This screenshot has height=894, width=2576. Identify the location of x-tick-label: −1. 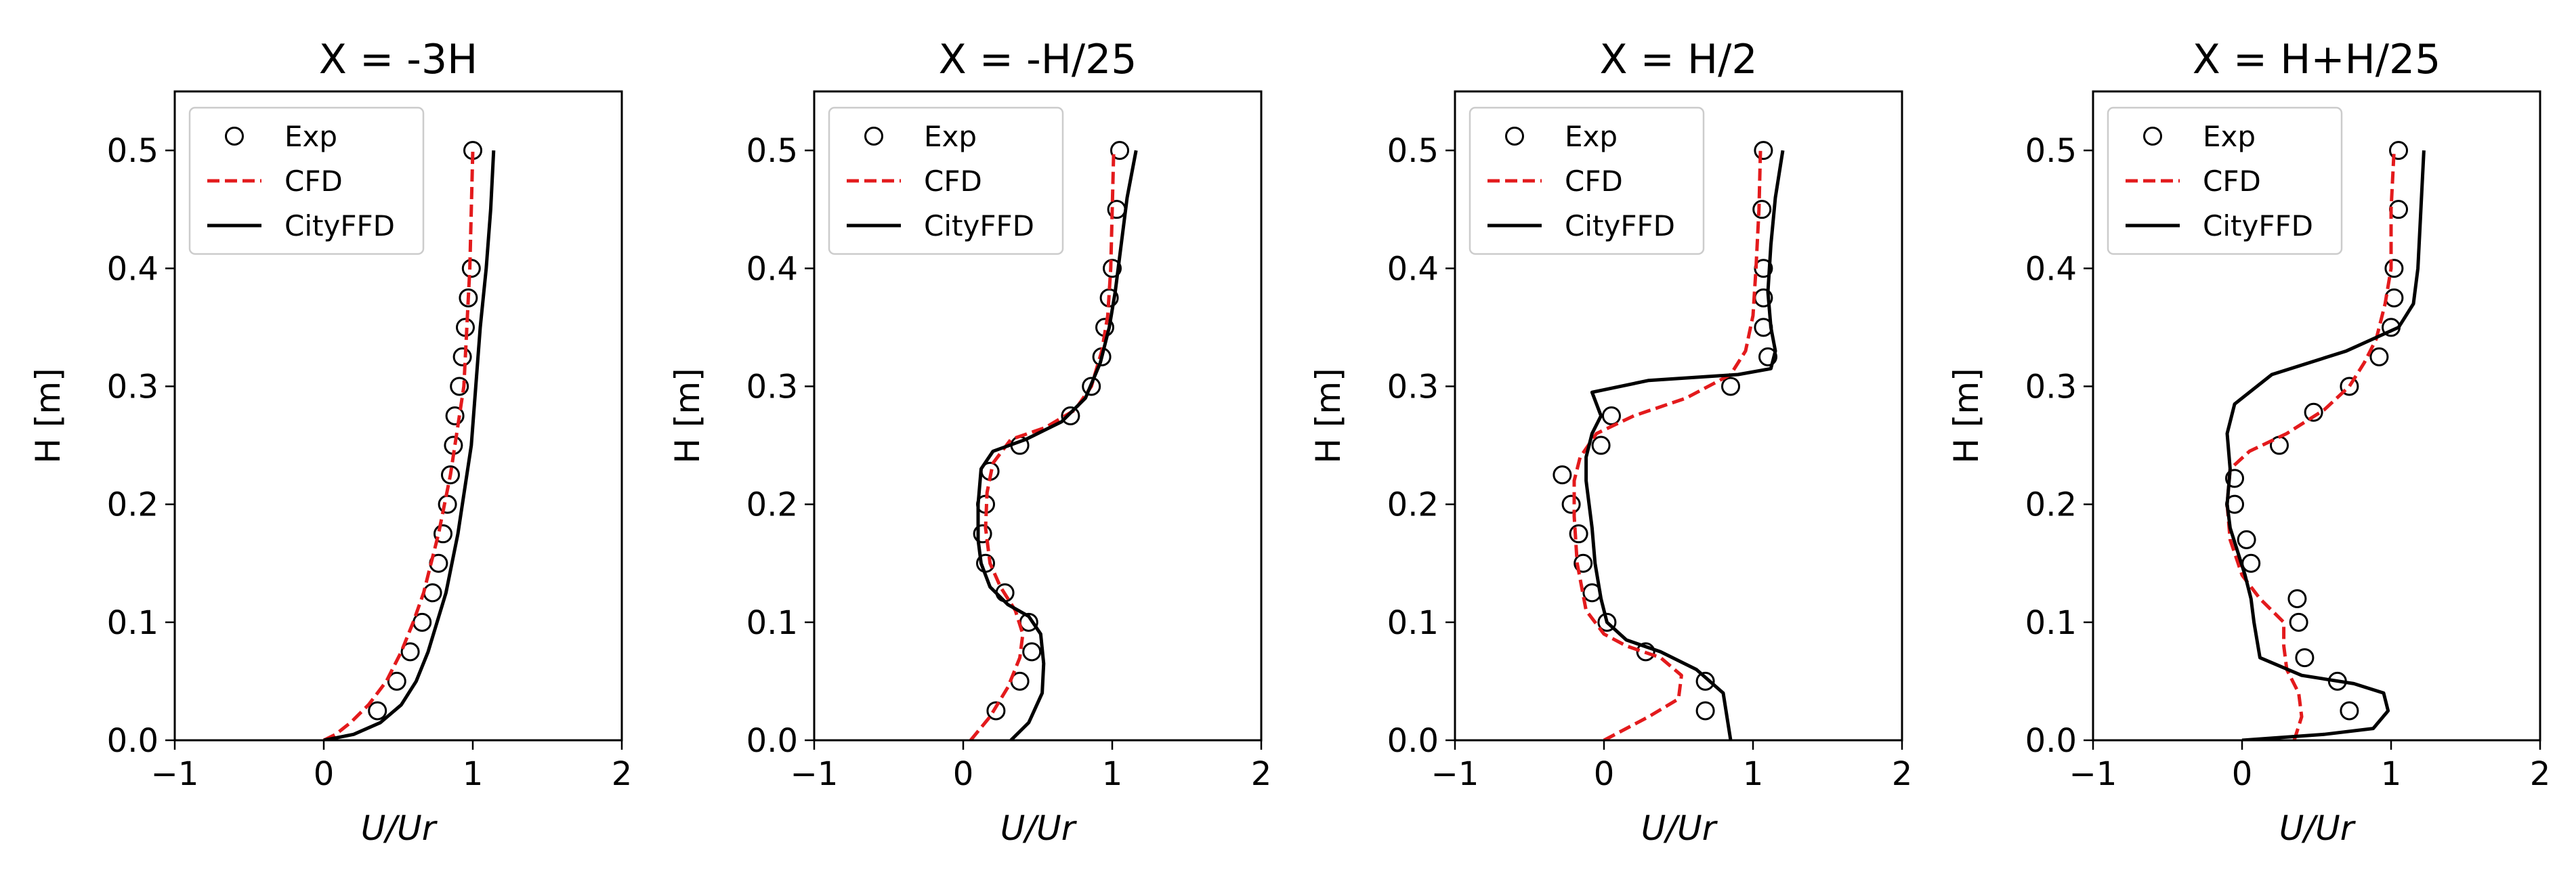
(1455, 774).